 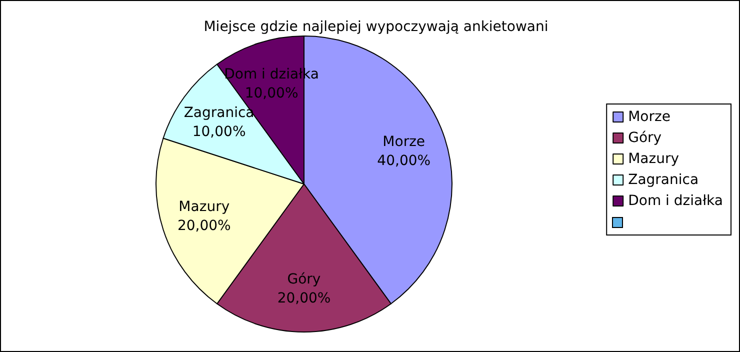 What do you see at coordinates (649, 117) in the screenshot?
I see `legend-label: Morze` at bounding box center [649, 117].